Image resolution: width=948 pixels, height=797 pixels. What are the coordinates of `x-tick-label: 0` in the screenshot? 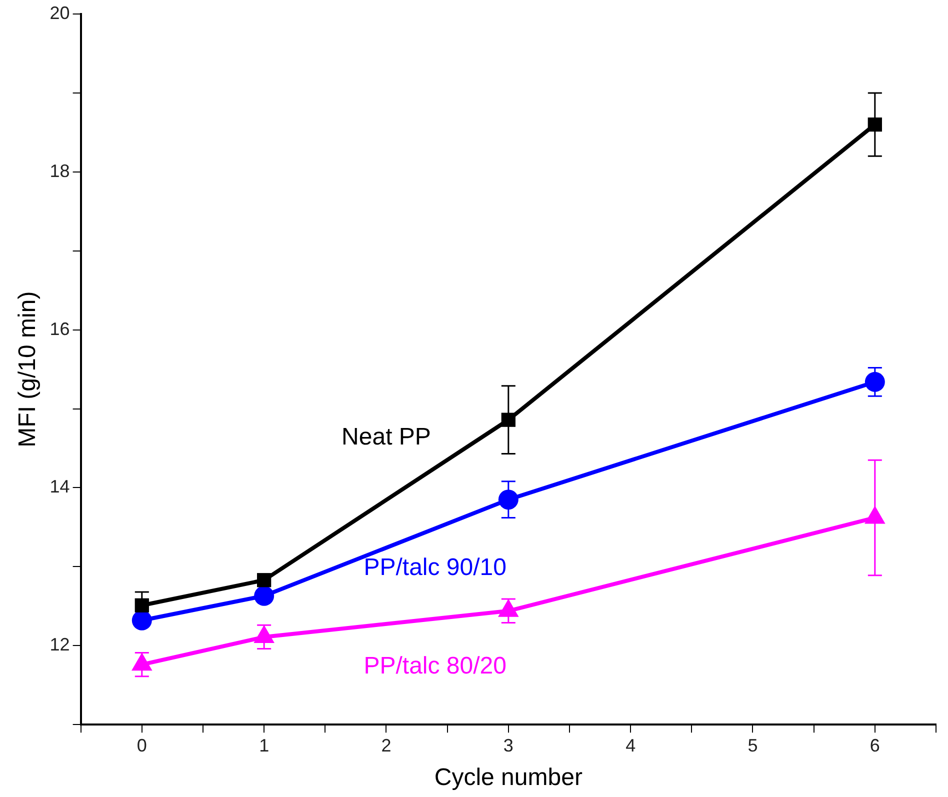 It's located at (141, 745).